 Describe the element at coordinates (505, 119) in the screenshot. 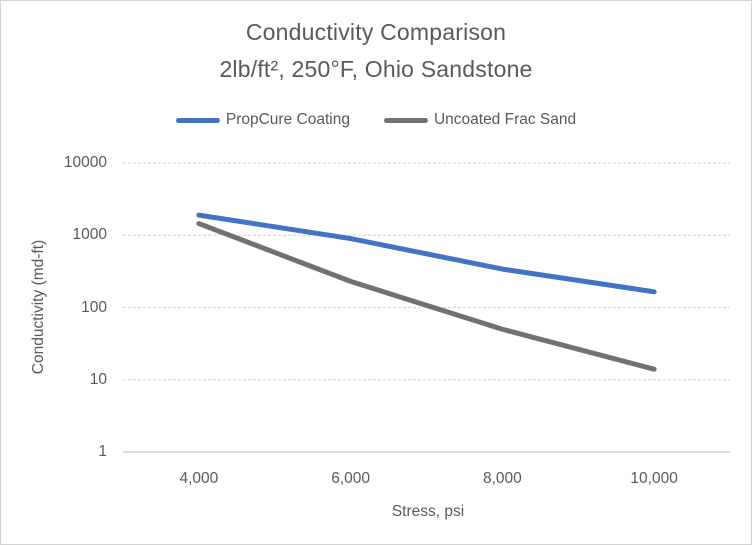

I see `legend-label-uncoated: Uncoated Frac Sand` at that location.